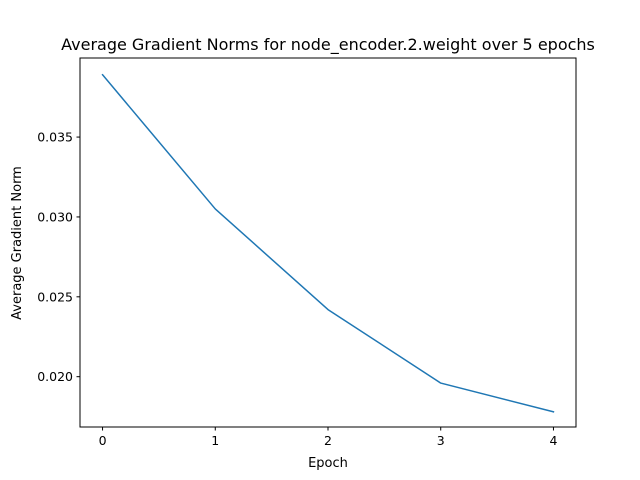 The image size is (640, 480). What do you see at coordinates (55, 376) in the screenshot?
I see `y-tick-label: 0.020` at bounding box center [55, 376].